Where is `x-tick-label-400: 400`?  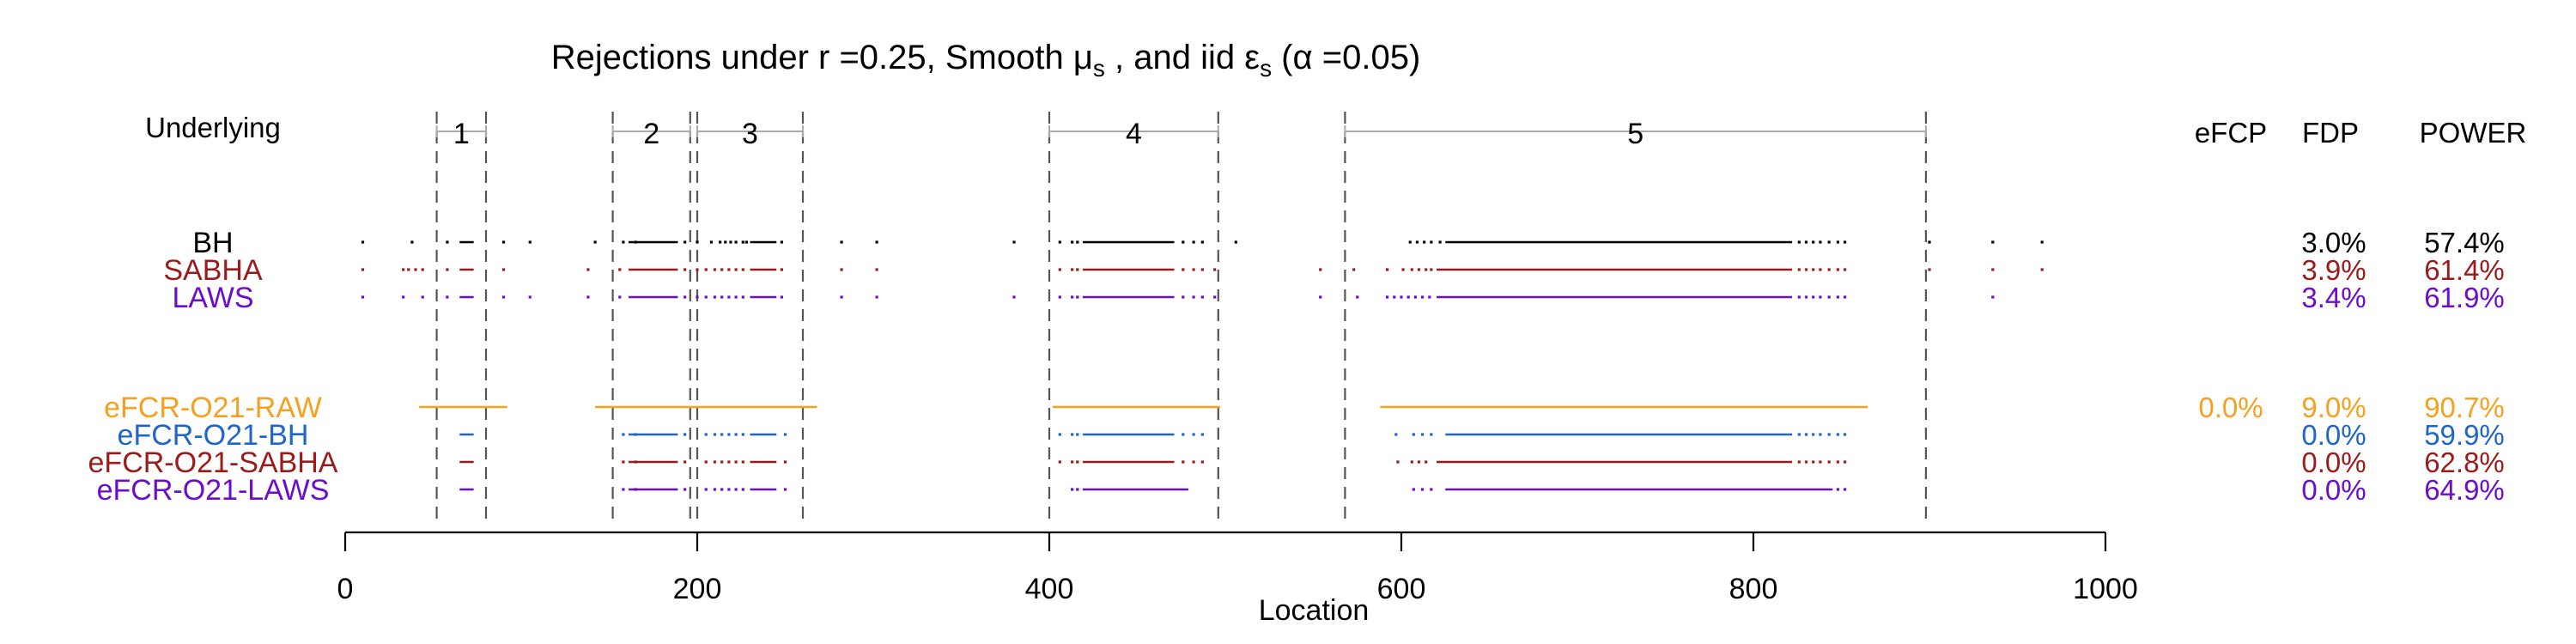 x-tick-label-400: 400 is located at coordinates (1049, 589).